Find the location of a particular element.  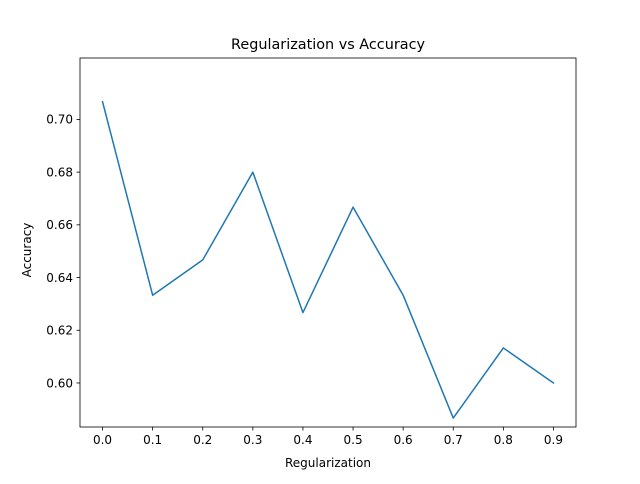

y-tick-label: 0.62 is located at coordinates (59, 331).